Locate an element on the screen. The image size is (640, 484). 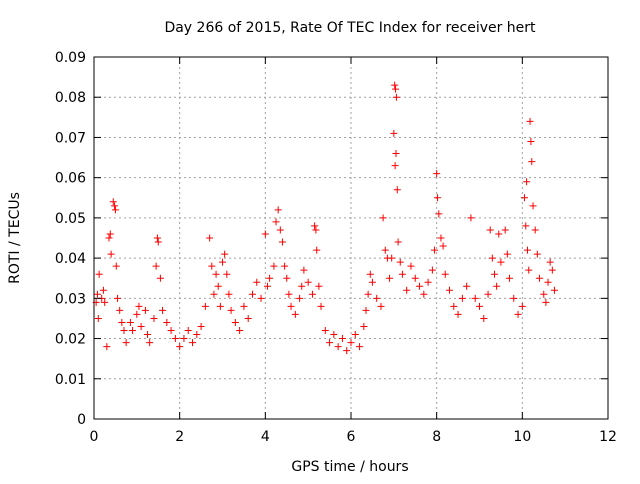
y-tick-label: 0.08 is located at coordinates (70, 98).